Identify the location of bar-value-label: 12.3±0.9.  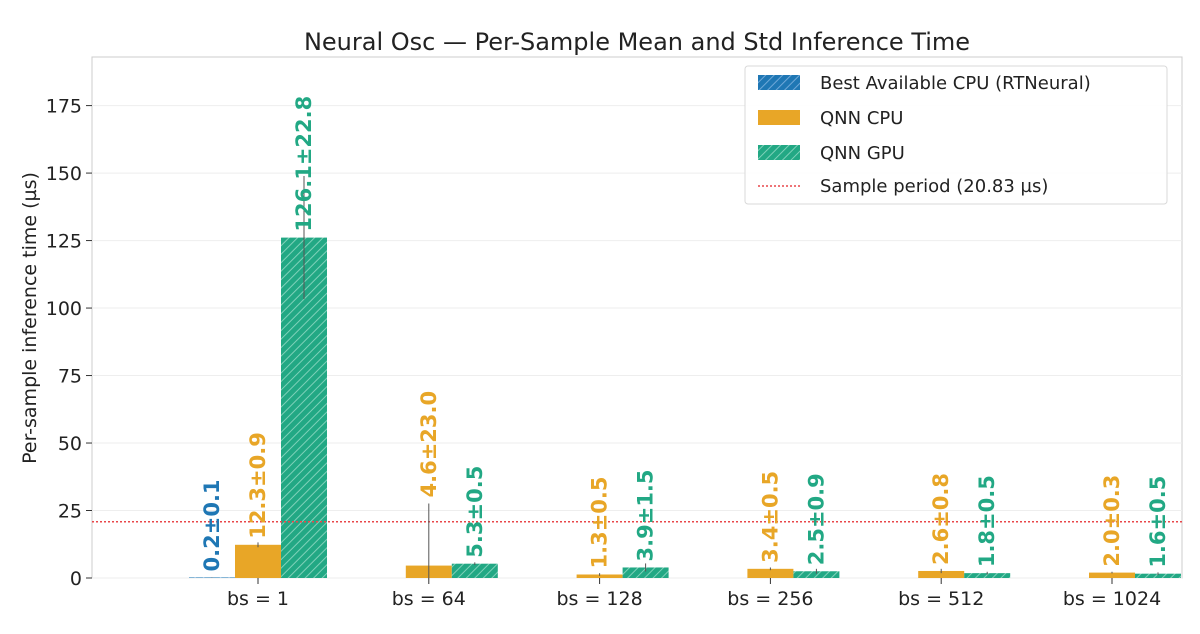
(258, 485).